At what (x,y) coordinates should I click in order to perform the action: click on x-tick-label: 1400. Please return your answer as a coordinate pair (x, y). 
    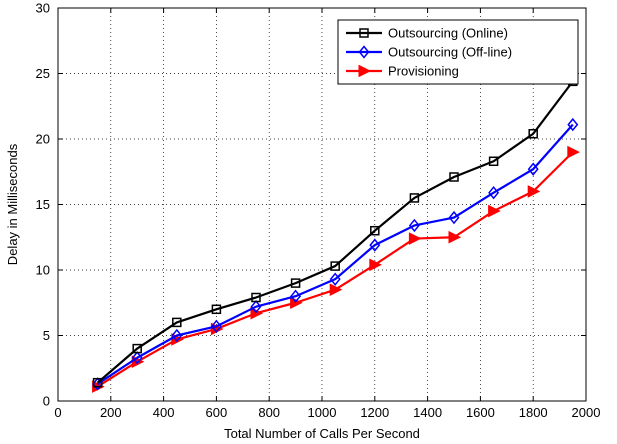
    Looking at the image, I should click on (427, 412).